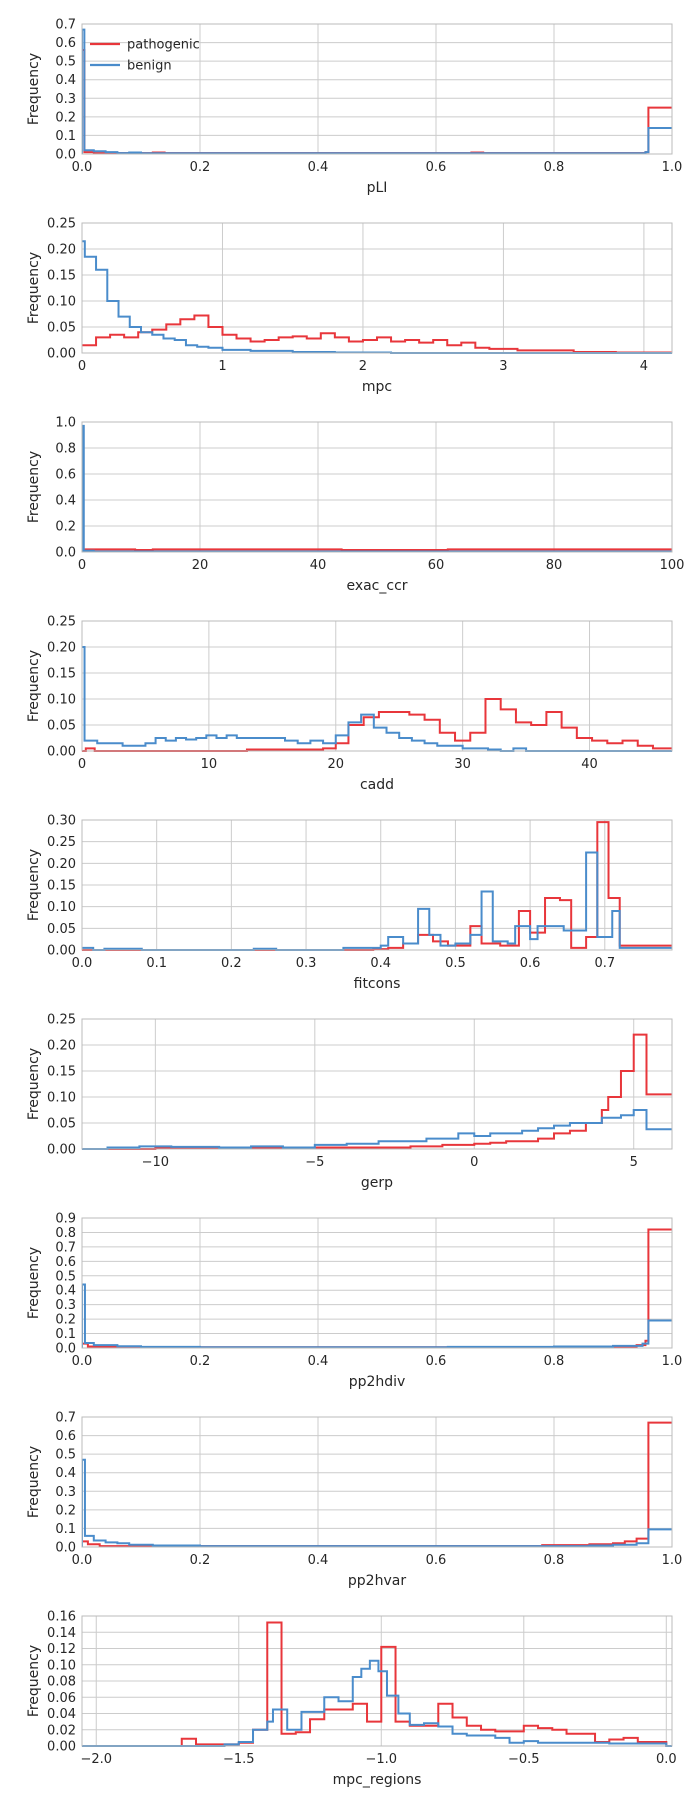  Describe the element at coordinates (145, 56) in the screenshot. I see `legend: pathogenic benign` at that location.